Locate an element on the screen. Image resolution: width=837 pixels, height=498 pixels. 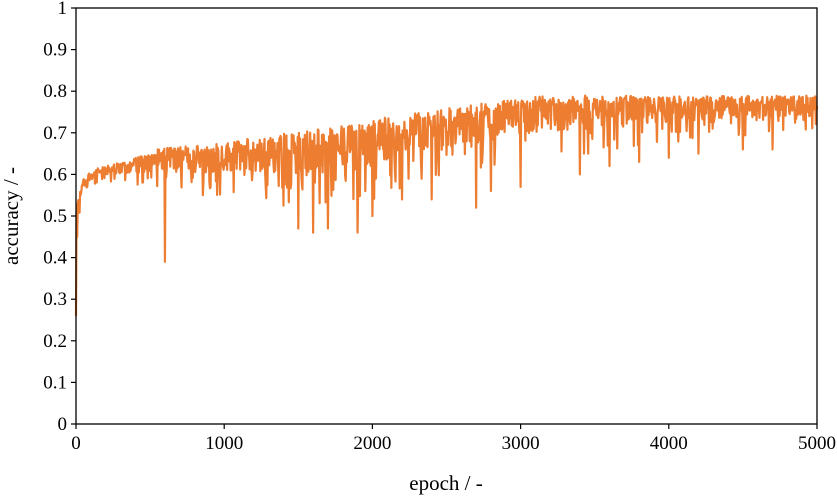
x-tick-label: 5000 is located at coordinates (817, 443).